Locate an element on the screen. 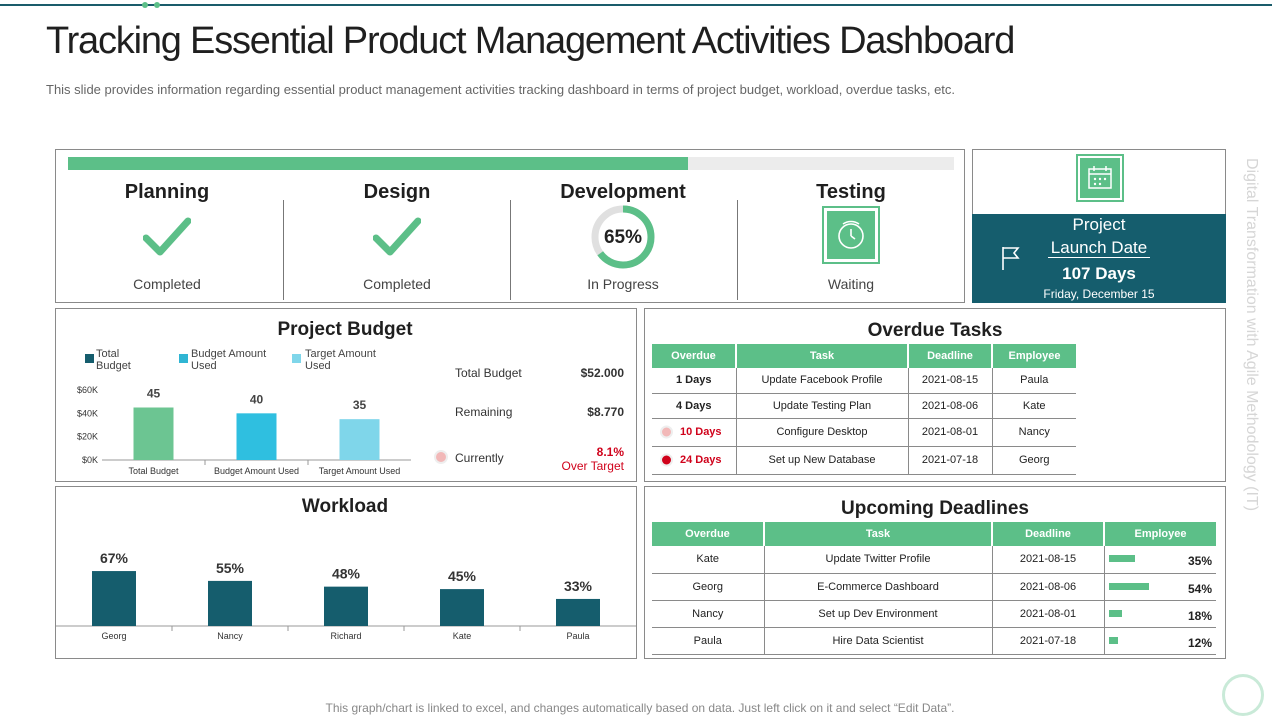 The width and height of the screenshot is (1280, 720). bar-value-label: 48% is located at coordinates (346, 574).